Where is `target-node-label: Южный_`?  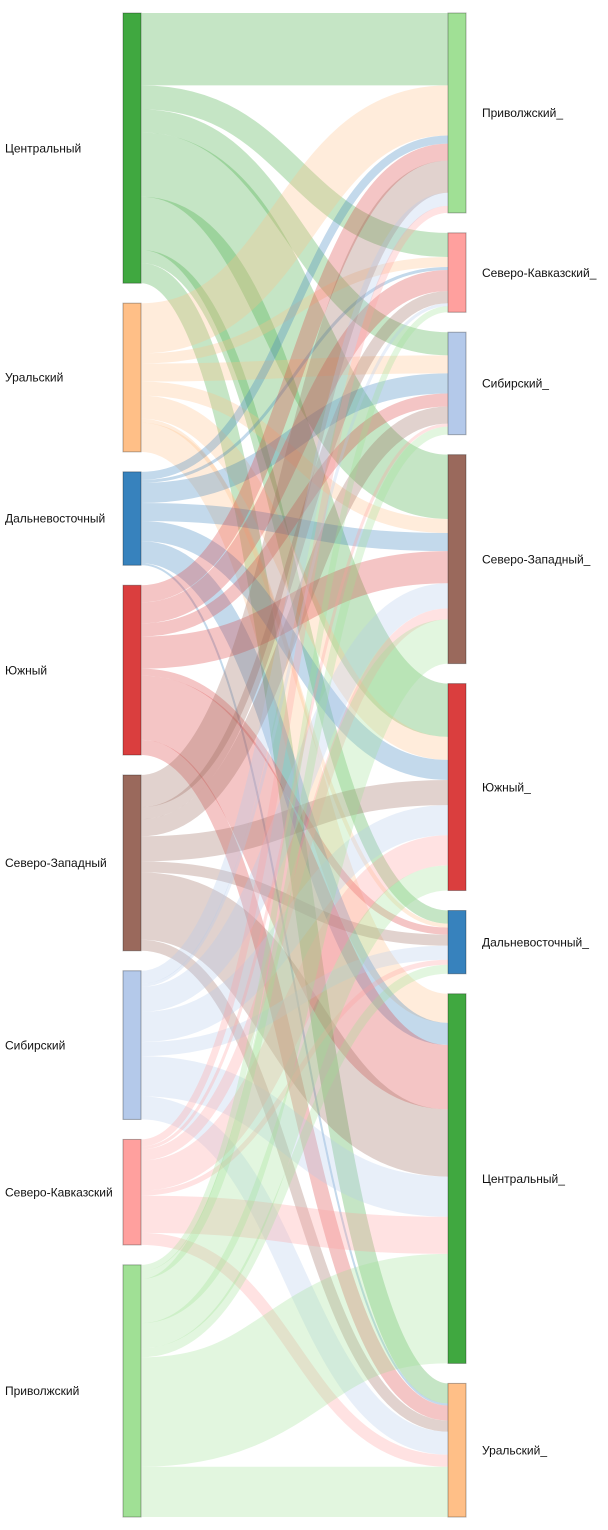
target-node-label: Южный_ is located at coordinates (506, 787).